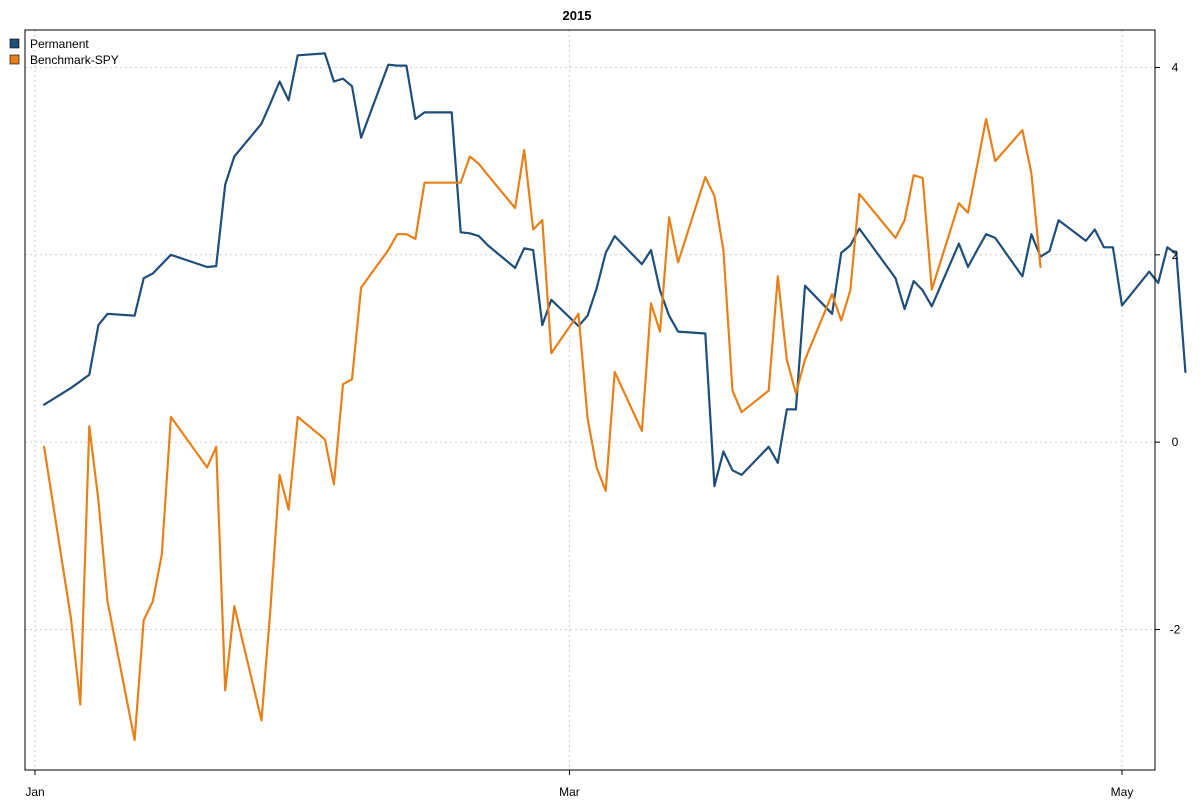 Image resolution: width=1200 pixels, height=800 pixels. I want to click on y-tick-label: 0, so click(1175, 442).